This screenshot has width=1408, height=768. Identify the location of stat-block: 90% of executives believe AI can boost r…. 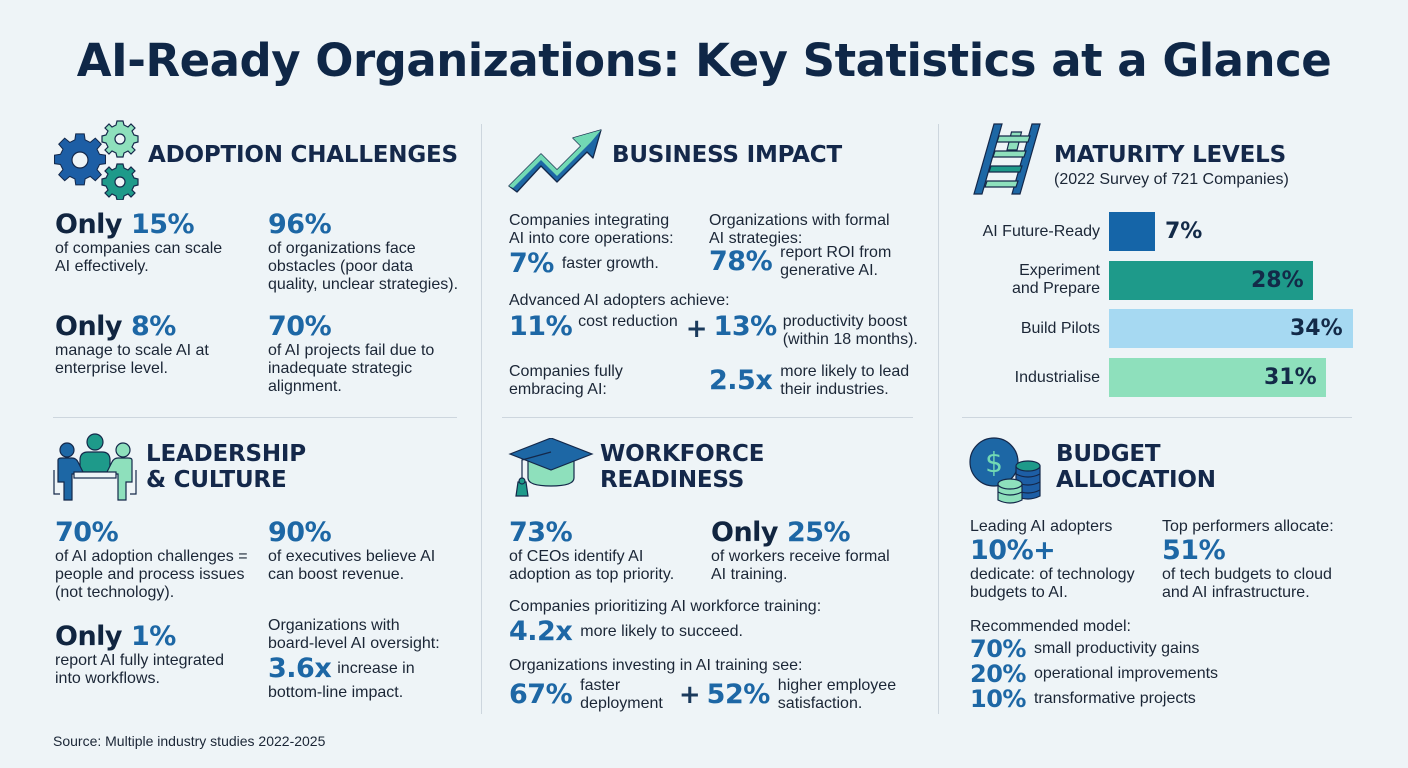
(373, 551).